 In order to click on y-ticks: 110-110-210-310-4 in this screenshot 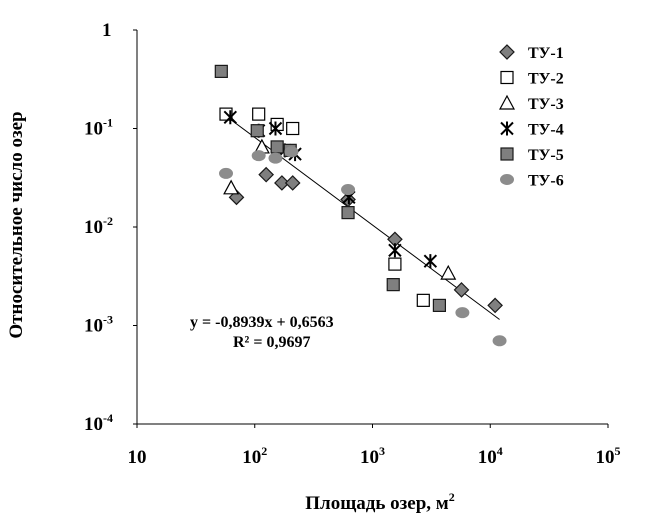, I will do `click(110, 227)`.